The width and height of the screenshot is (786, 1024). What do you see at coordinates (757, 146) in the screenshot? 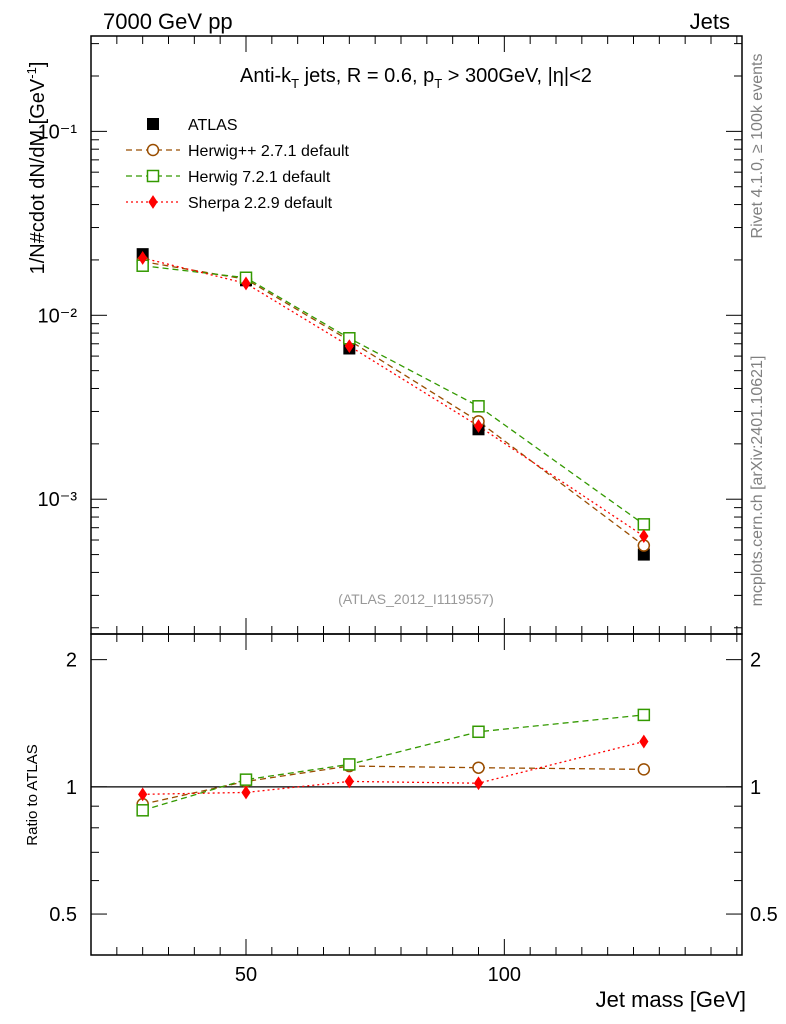
I see `rivet-label: Rivet 4.1.0, ≥ 100k events` at bounding box center [757, 146].